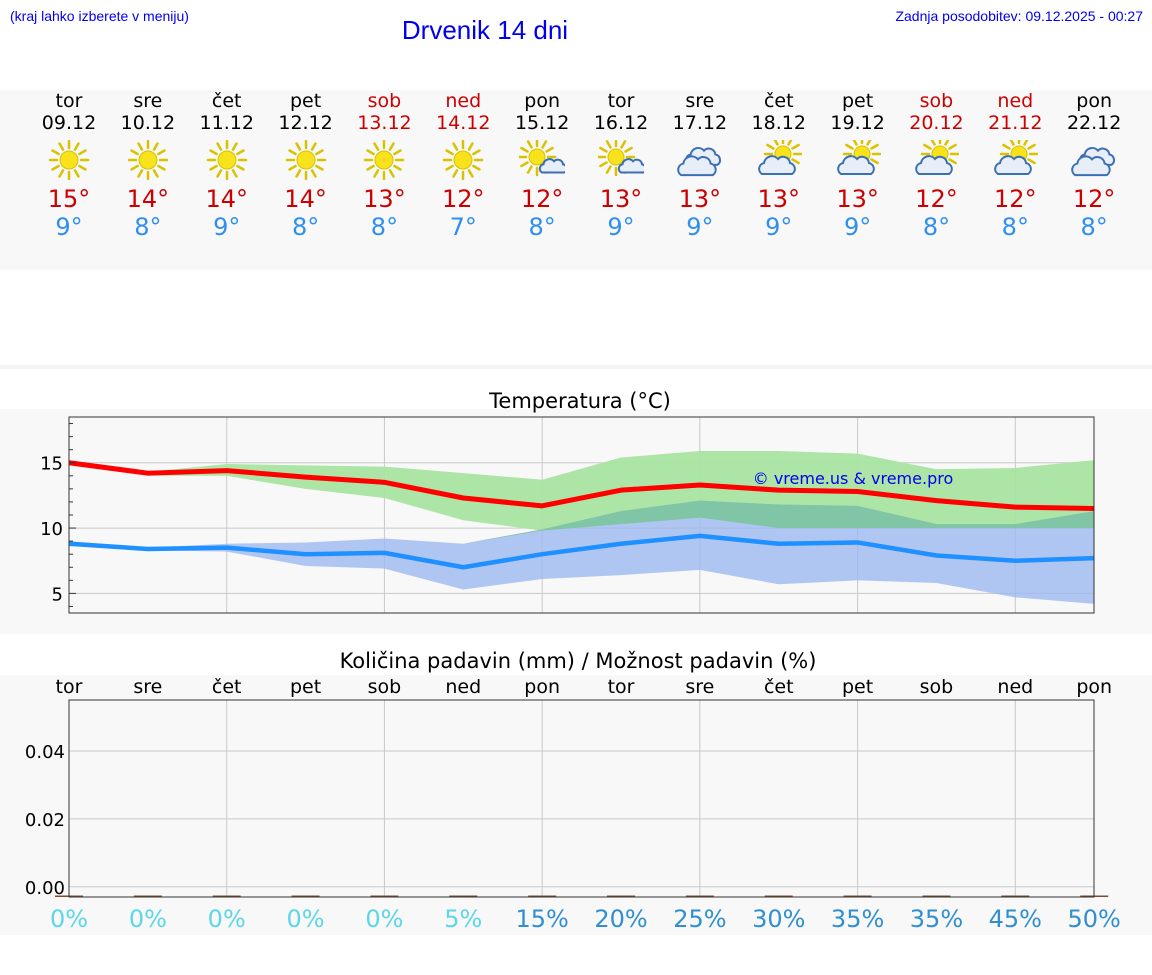  Describe the element at coordinates (463, 123) in the screenshot. I see `day-date: 14.12` at that location.